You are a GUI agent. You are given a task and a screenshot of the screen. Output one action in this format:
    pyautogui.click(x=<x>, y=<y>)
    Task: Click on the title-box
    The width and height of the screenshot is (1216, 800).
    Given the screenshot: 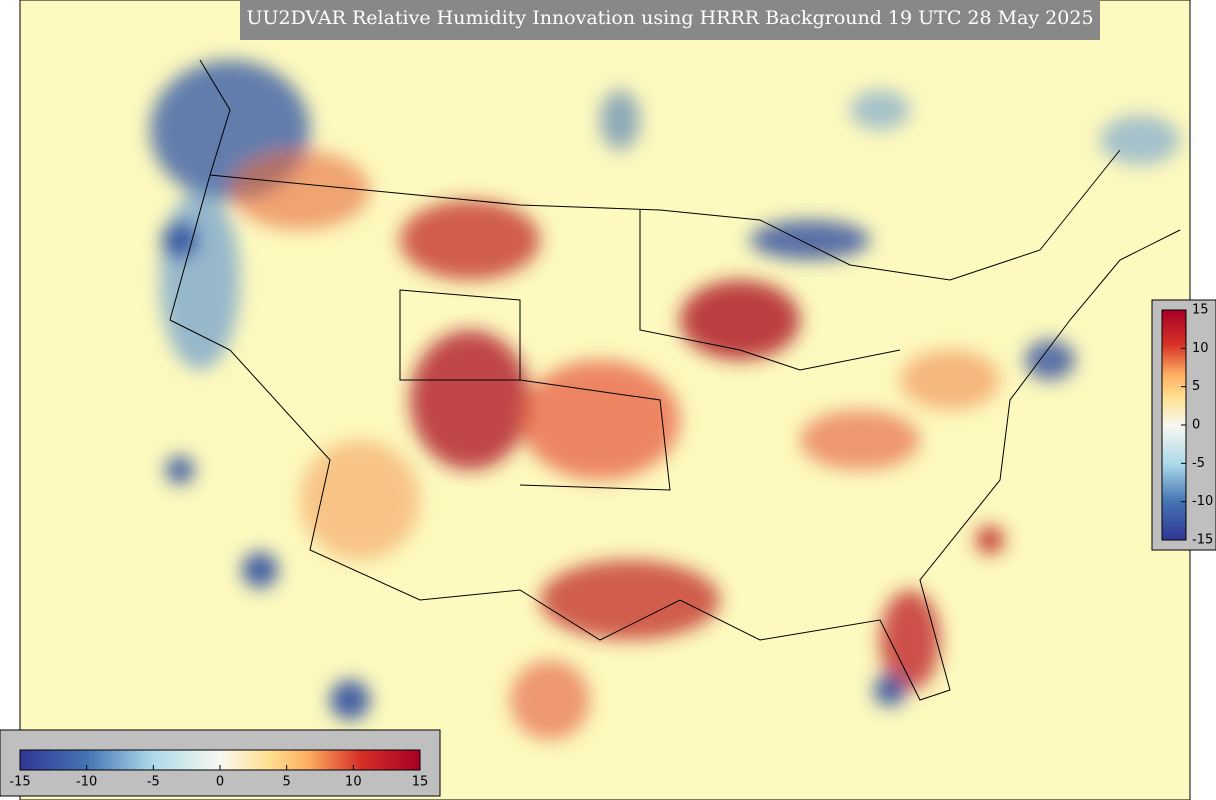 What is the action you would take?
    pyautogui.click(x=670, y=20)
    